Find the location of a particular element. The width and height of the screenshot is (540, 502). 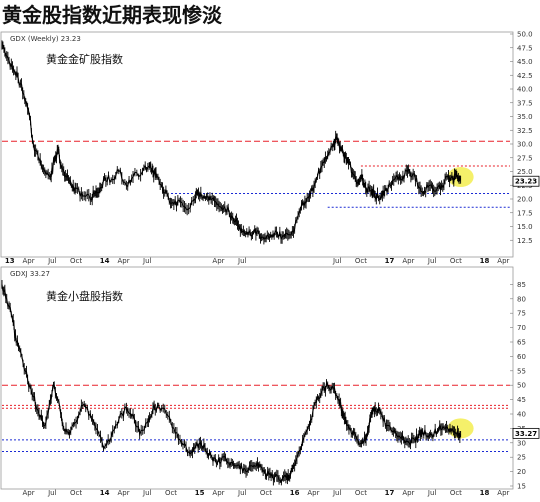

gdx-last-value-box is located at coordinates (526, 181).